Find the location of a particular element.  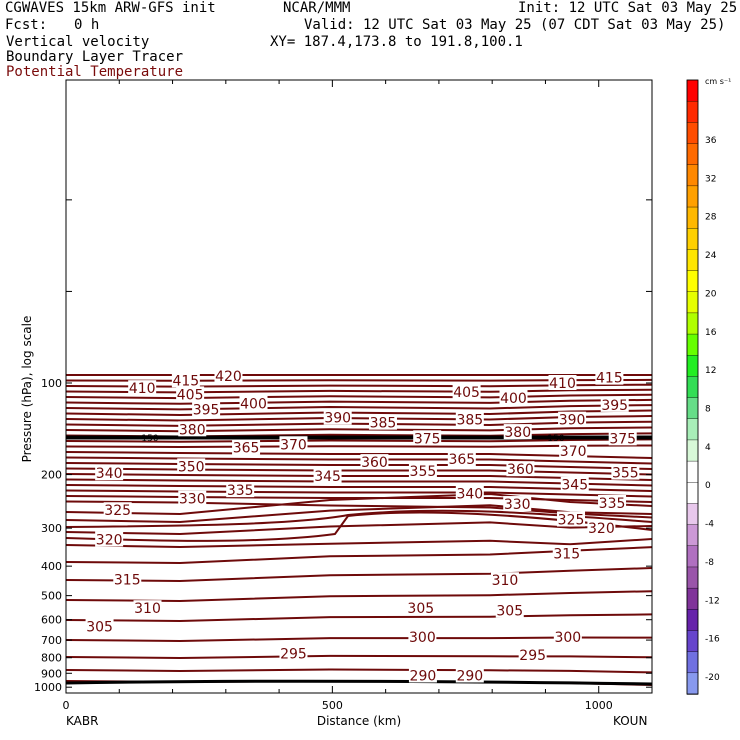

contour-label: 365 is located at coordinates (461, 460).